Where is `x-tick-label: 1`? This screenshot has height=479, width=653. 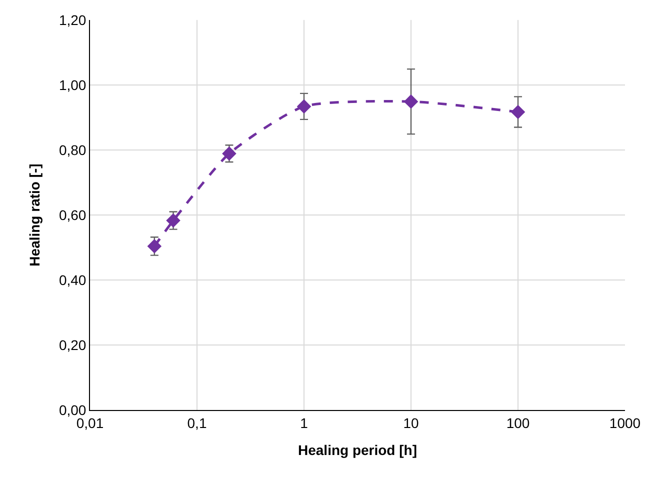
x-tick-label: 1 is located at coordinates (304, 422).